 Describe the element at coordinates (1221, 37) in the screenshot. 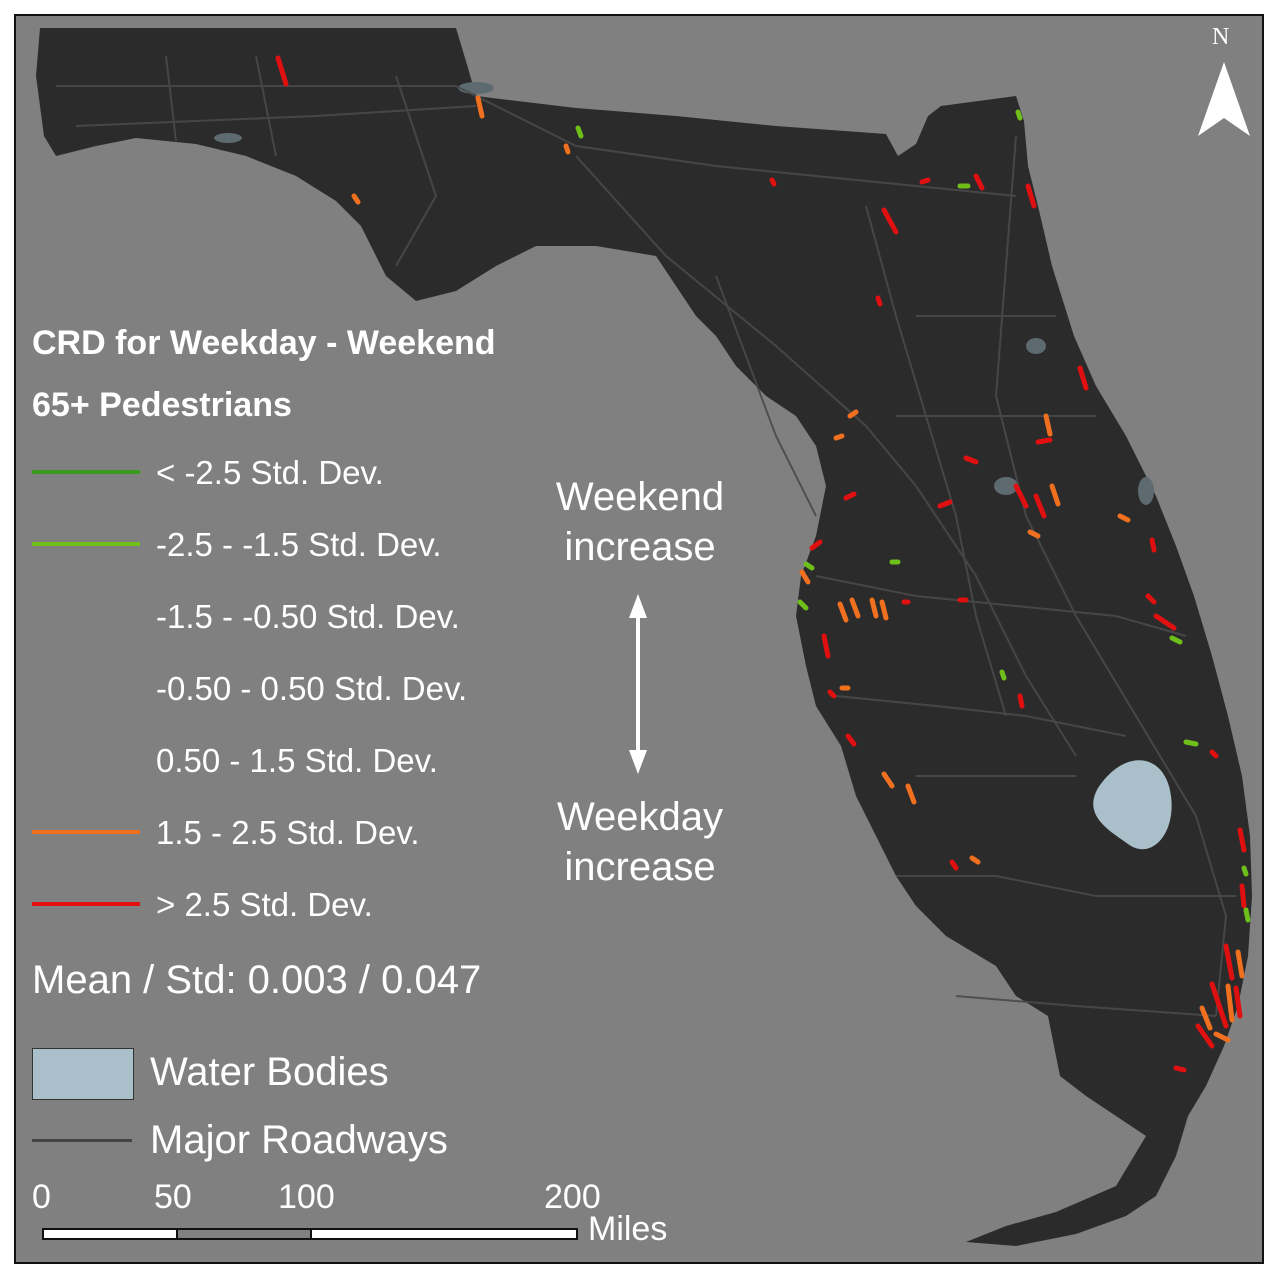

I see `north-label: N` at that location.